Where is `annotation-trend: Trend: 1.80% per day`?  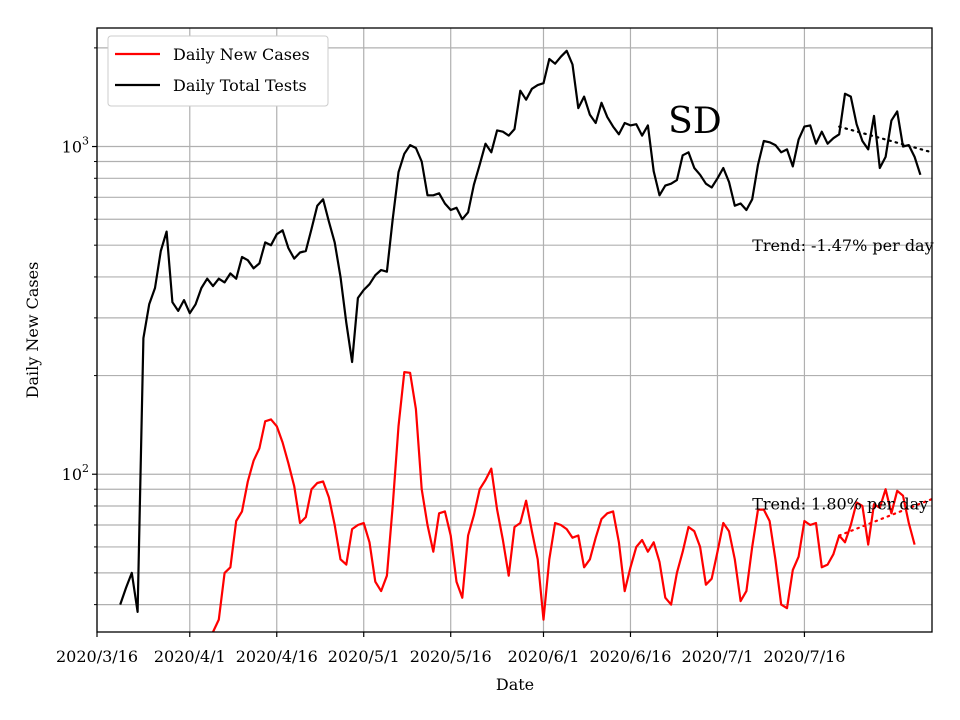
annotation-trend: Trend: 1.80% per day is located at coordinates (840, 504).